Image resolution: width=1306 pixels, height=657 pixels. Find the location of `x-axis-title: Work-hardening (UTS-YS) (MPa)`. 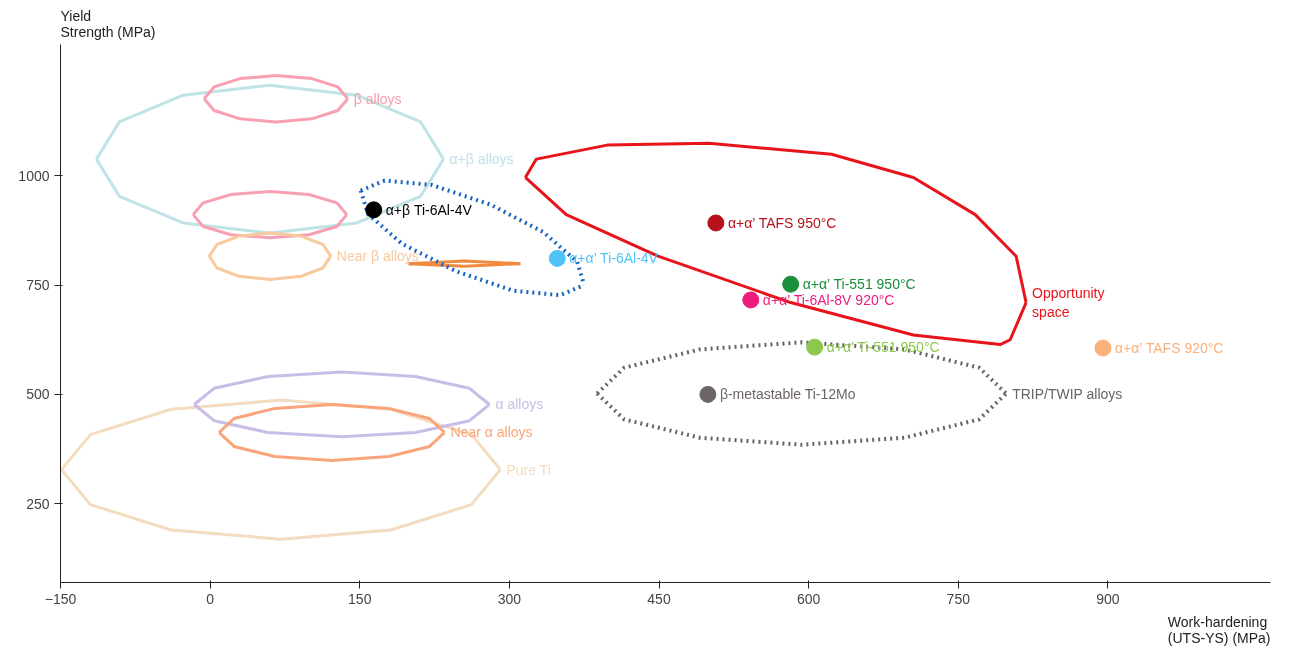

x-axis-title: Work-hardening (UTS-YS) (MPa) is located at coordinates (1219, 629).